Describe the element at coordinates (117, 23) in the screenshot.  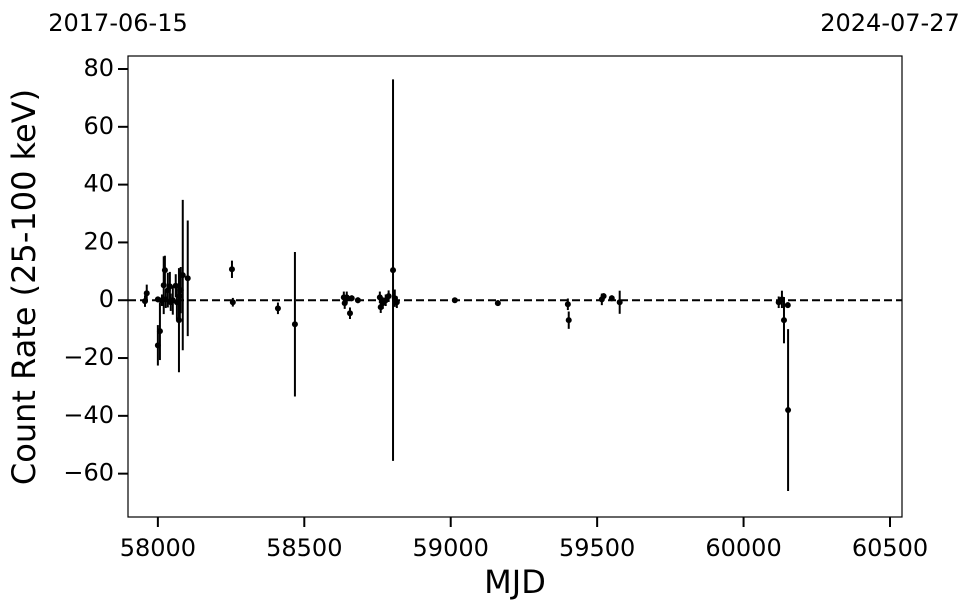
I see `annotation: 2017-06-15` at that location.